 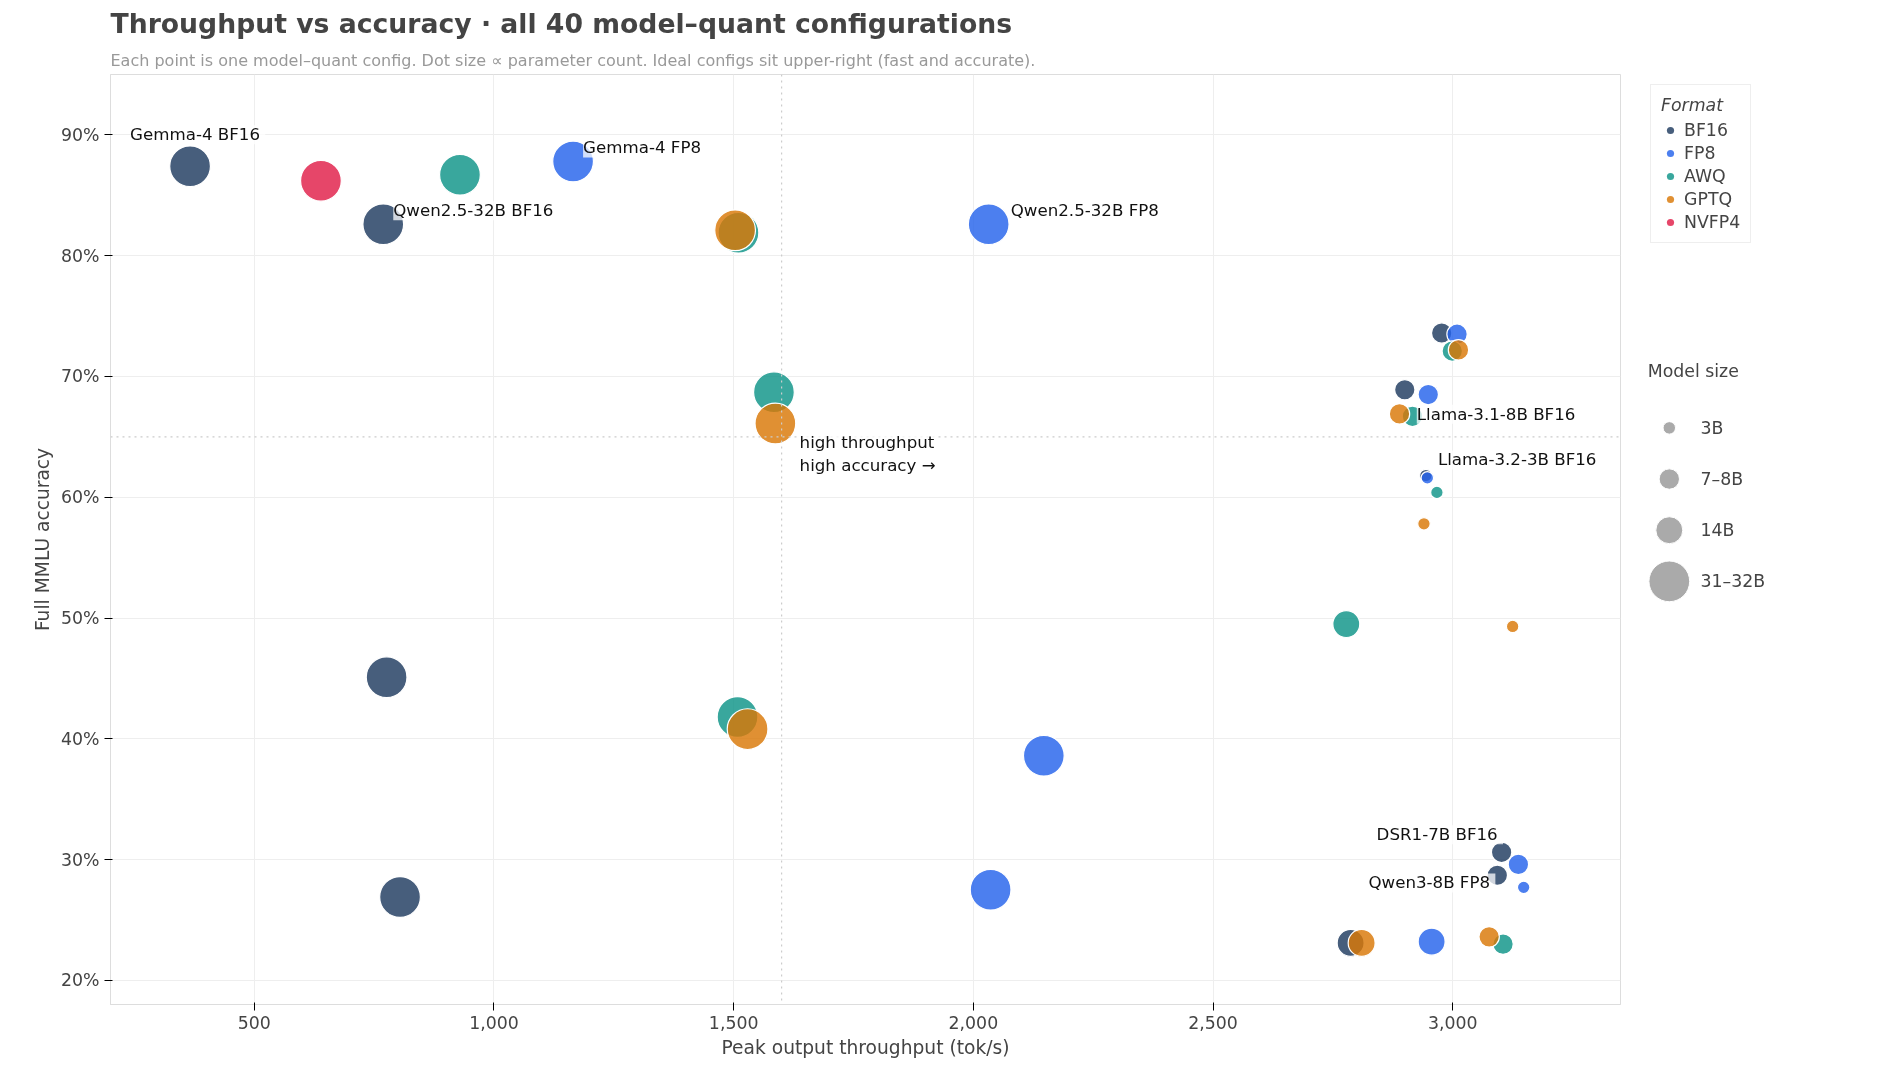 What do you see at coordinates (1705, 176) in the screenshot?
I see `legend-label: AWQ` at bounding box center [1705, 176].